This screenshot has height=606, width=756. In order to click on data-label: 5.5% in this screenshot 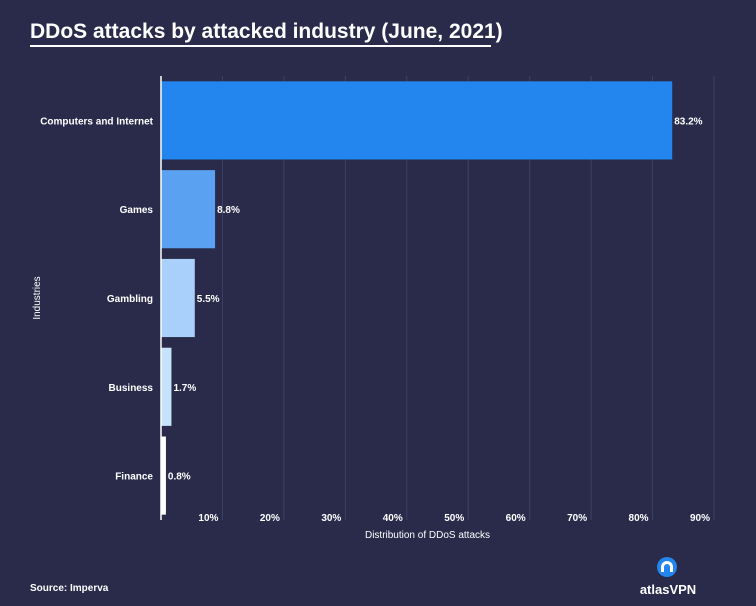, I will do `click(208, 299)`.